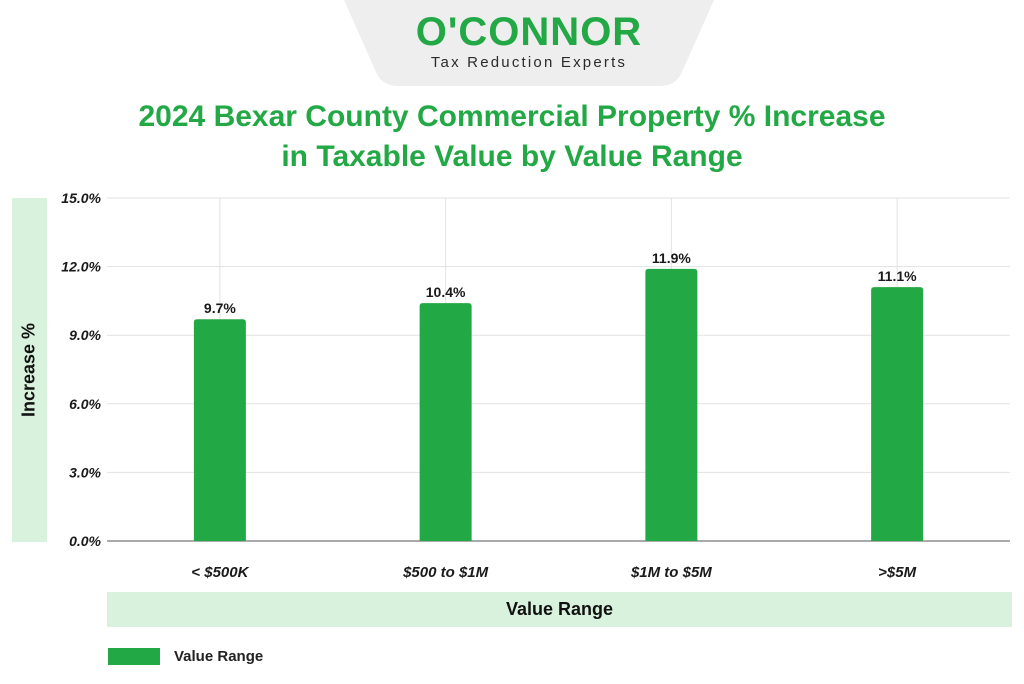 The image size is (1024, 684). What do you see at coordinates (219, 656) in the screenshot?
I see `legend-label: Value Range` at bounding box center [219, 656].